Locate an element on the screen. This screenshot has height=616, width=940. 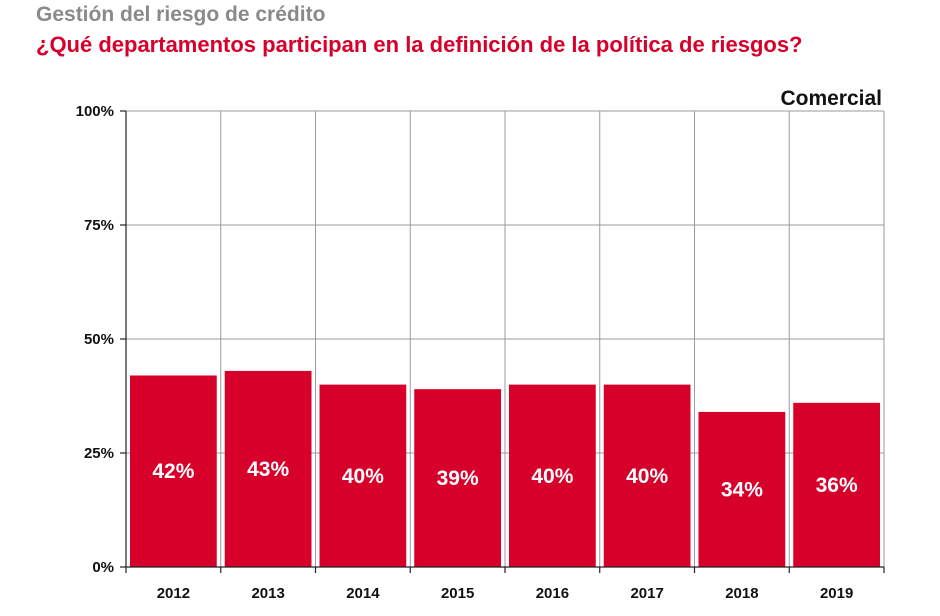
x-tick-label: 2015 is located at coordinates (457, 593).